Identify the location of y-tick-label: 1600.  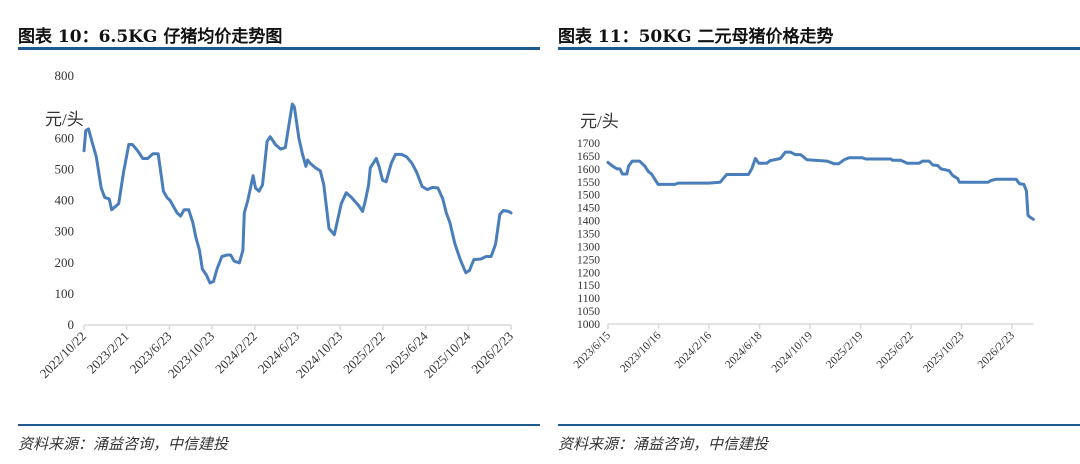
(588, 170).